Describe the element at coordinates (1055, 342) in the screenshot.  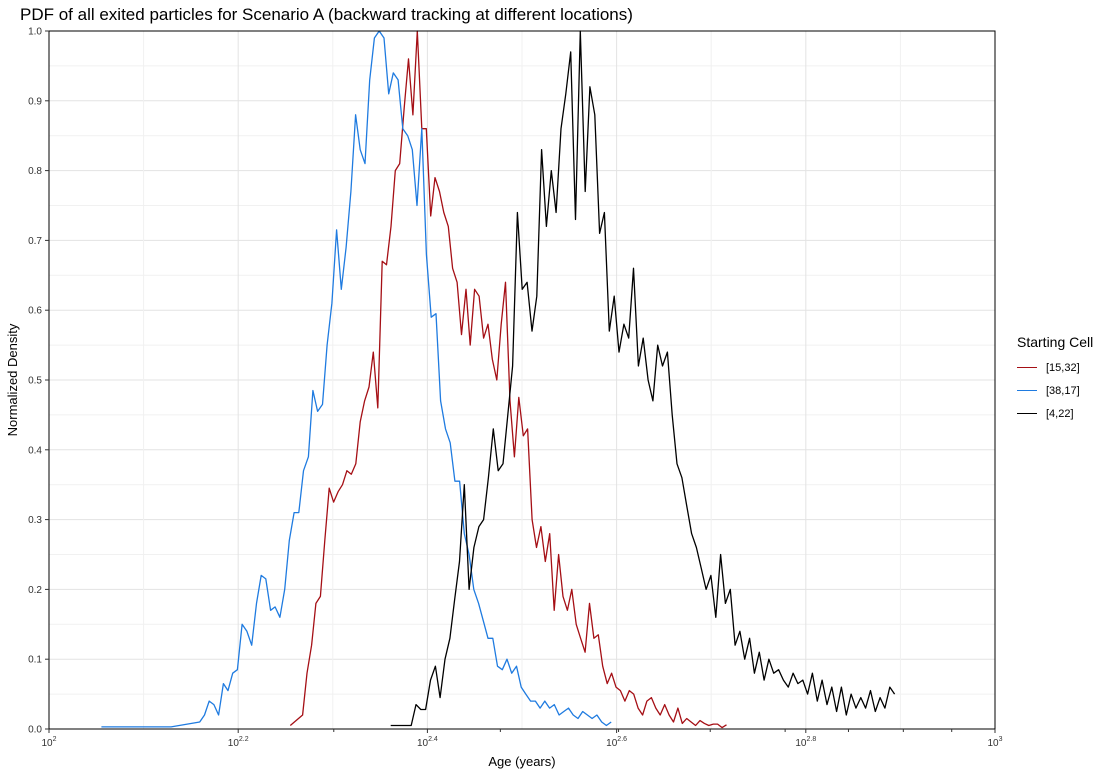
I see `legend-title: Starting Cell` at that location.